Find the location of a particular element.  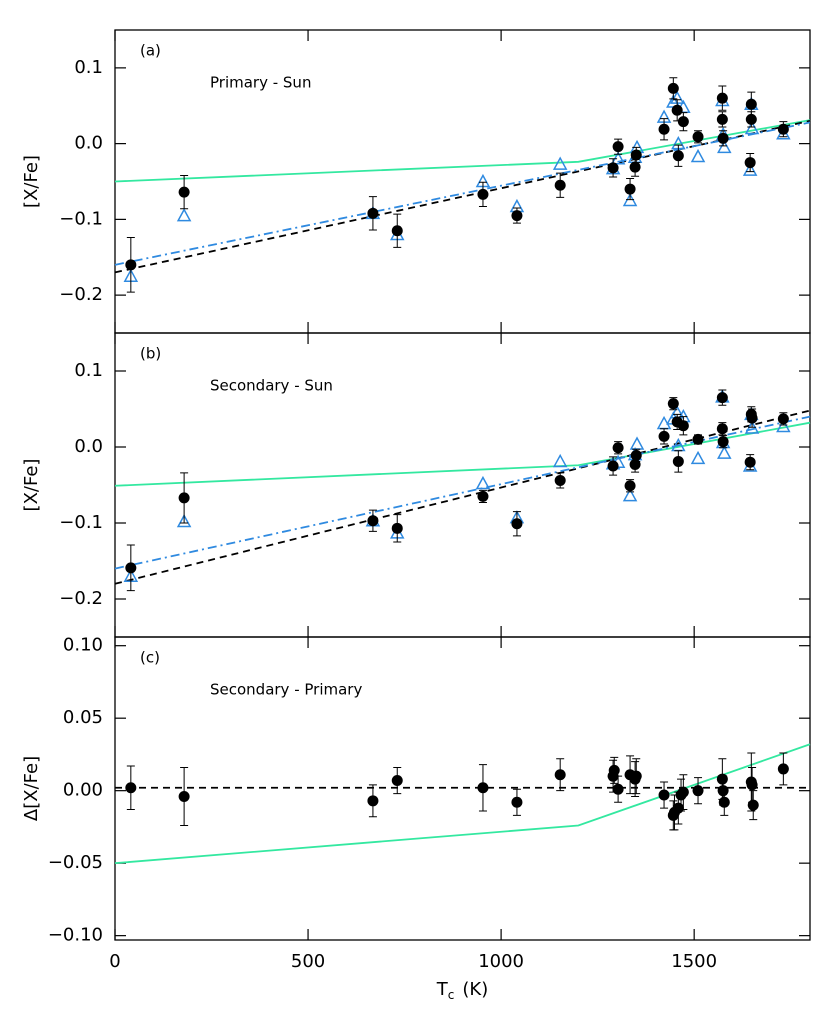

y-tick-label: 0.0 is located at coordinates (88, 143).